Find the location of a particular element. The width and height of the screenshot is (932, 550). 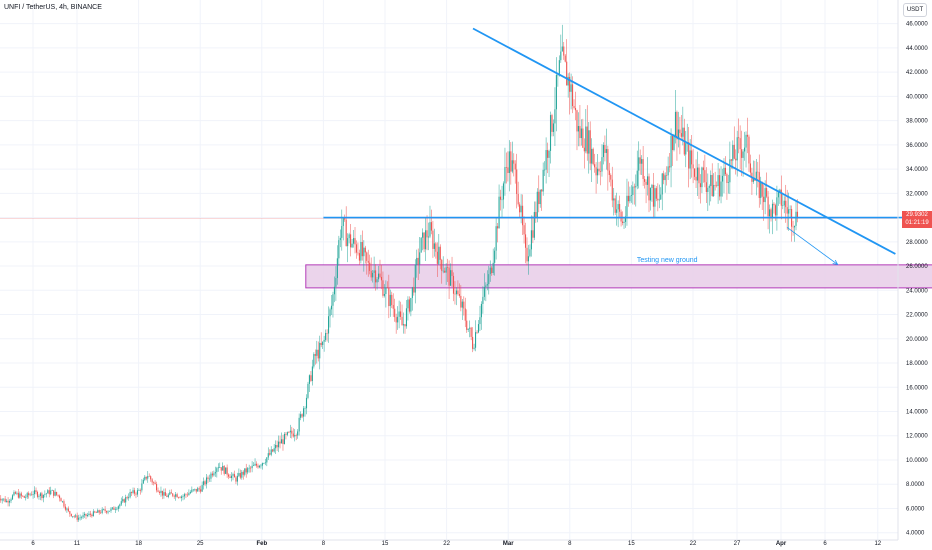

y-tick-label: 42.0000 is located at coordinates (917, 73).